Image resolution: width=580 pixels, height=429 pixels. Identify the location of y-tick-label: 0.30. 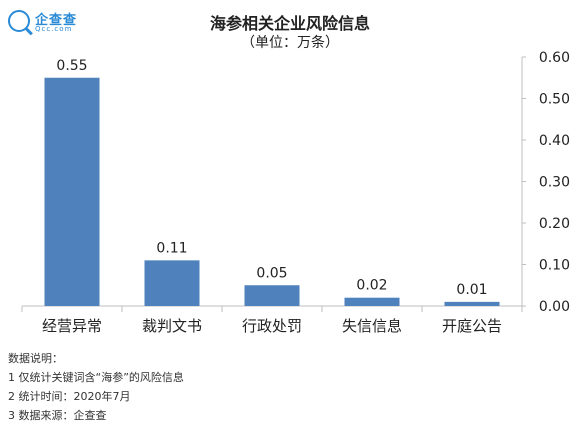
(554, 183).